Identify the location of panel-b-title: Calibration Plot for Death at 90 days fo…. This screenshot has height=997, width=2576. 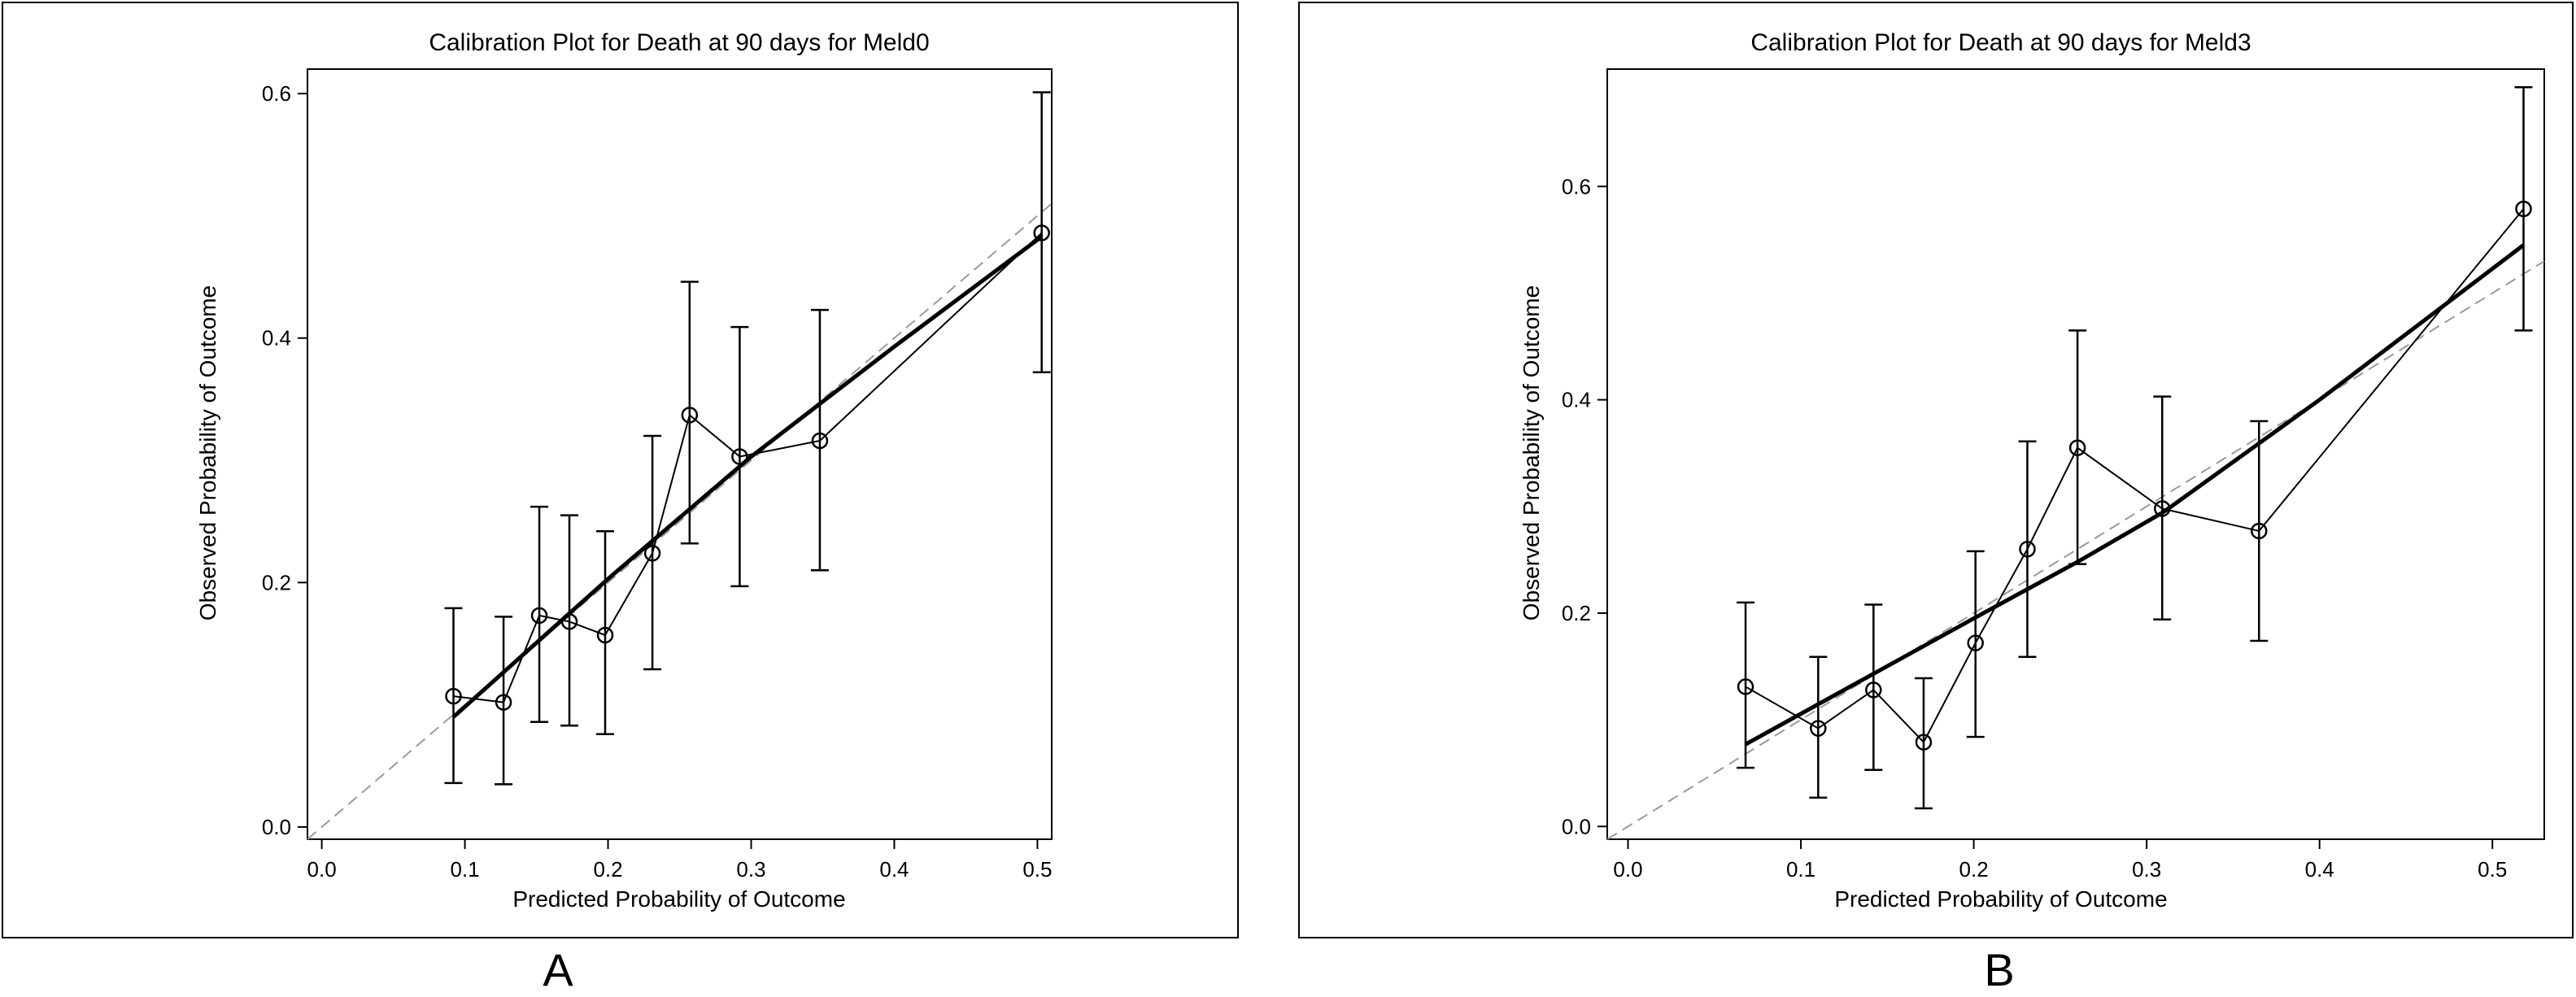
(2000, 42).